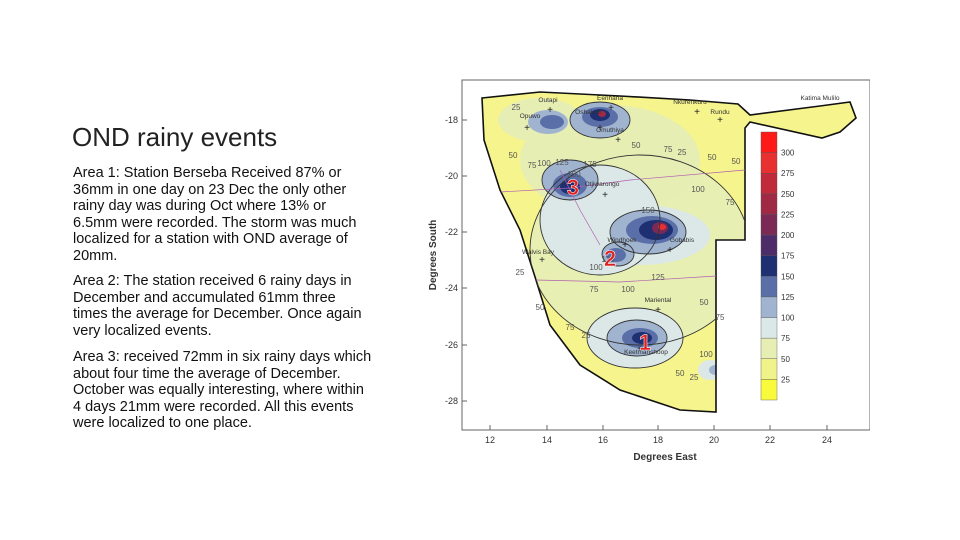  What do you see at coordinates (603, 440) in the screenshot?
I see `x-tick-label: 16` at bounding box center [603, 440].